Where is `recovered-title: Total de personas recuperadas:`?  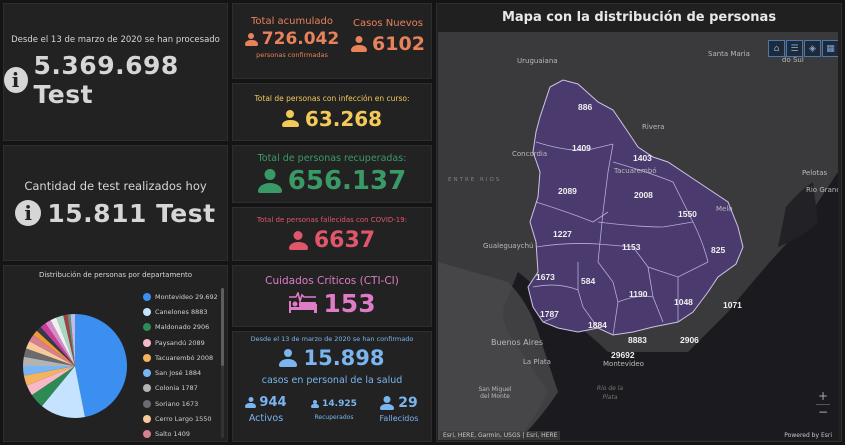 recovered-title: Total de personas recuperadas: is located at coordinates (332, 158).